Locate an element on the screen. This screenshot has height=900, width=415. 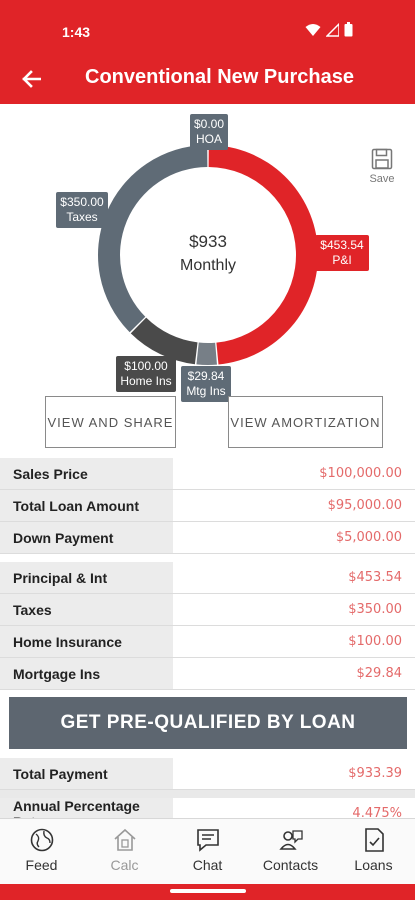
row-label: Taxes is located at coordinates (86, 609).